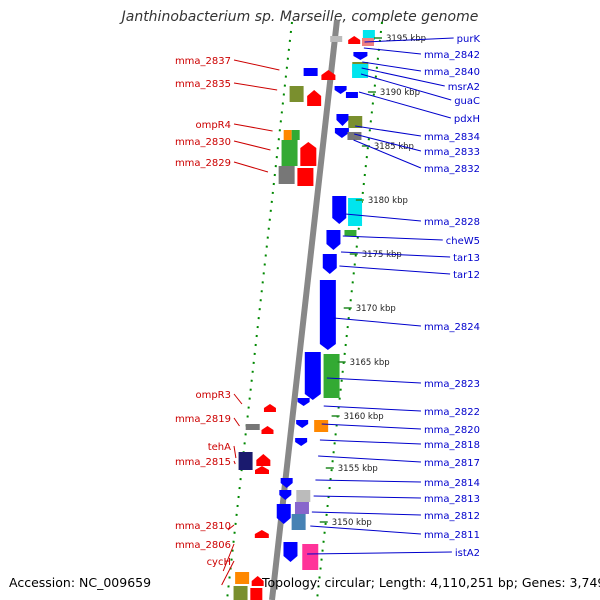 Image resolution: width=600 pixels, height=600 pixels. What do you see at coordinates (466, 275) in the screenshot?
I see `gene-label-right: tar12` at bounding box center [466, 275].